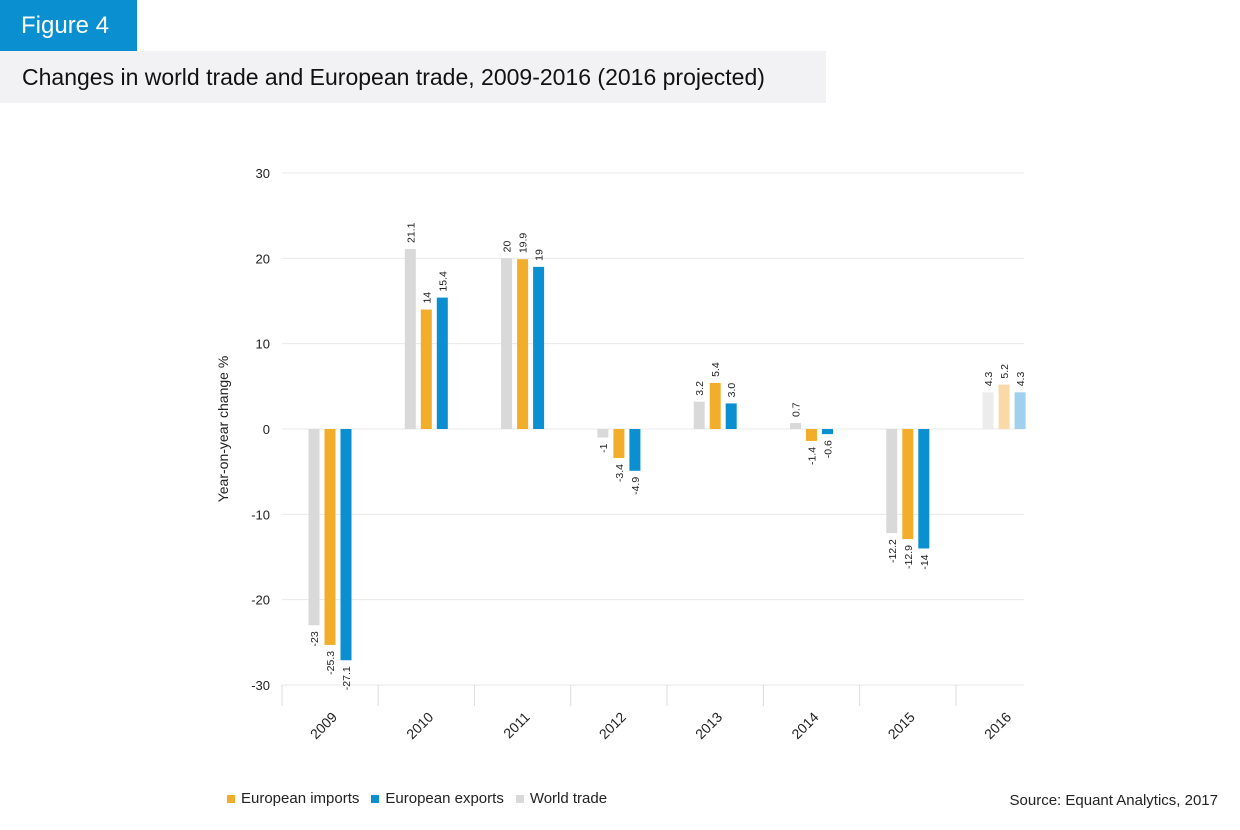 This screenshot has width=1240, height=830. Describe the element at coordinates (699, 415) in the screenshot. I see `bar-world-trade-2013` at that location.